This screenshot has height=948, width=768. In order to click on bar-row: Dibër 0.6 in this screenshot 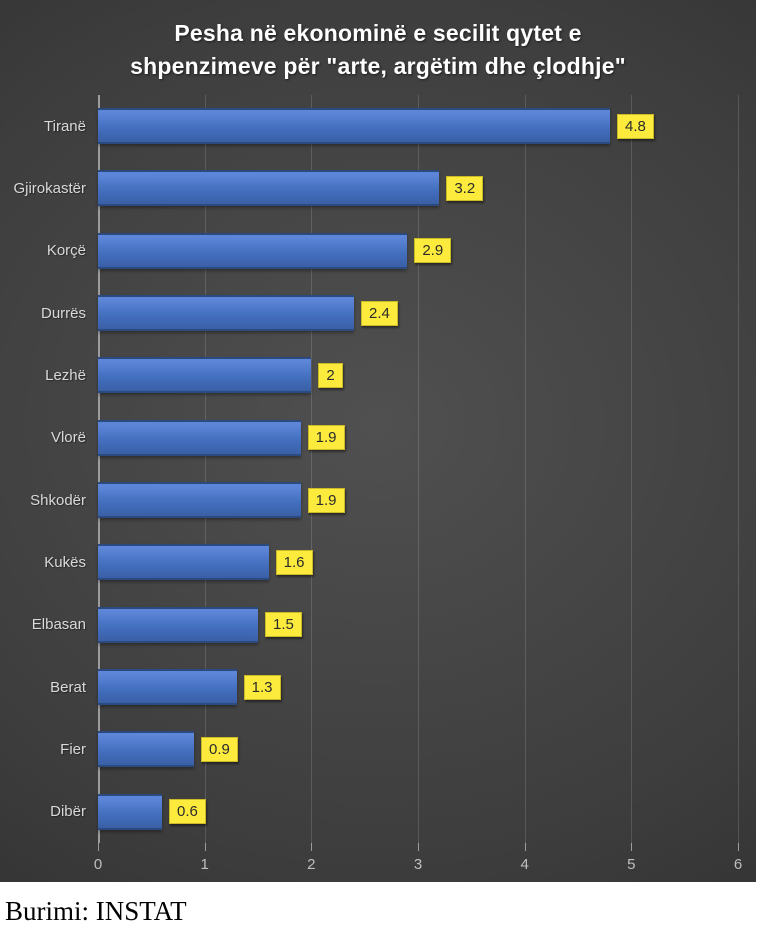, I will do `click(369, 812)`.